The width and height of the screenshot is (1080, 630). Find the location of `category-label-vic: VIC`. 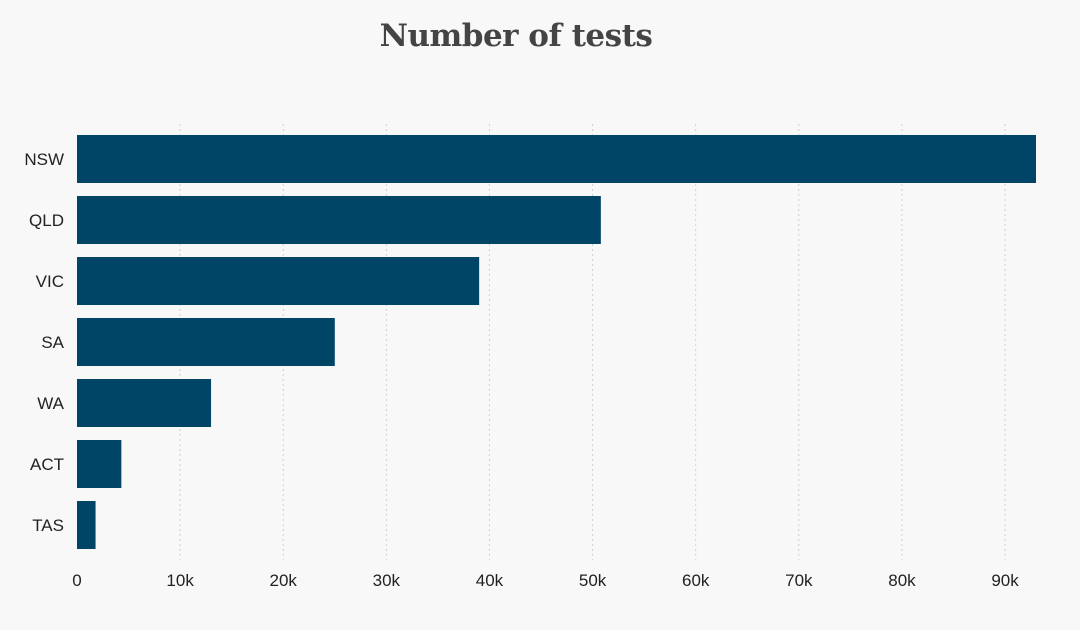

category-label-vic: VIC is located at coordinates (50, 281).